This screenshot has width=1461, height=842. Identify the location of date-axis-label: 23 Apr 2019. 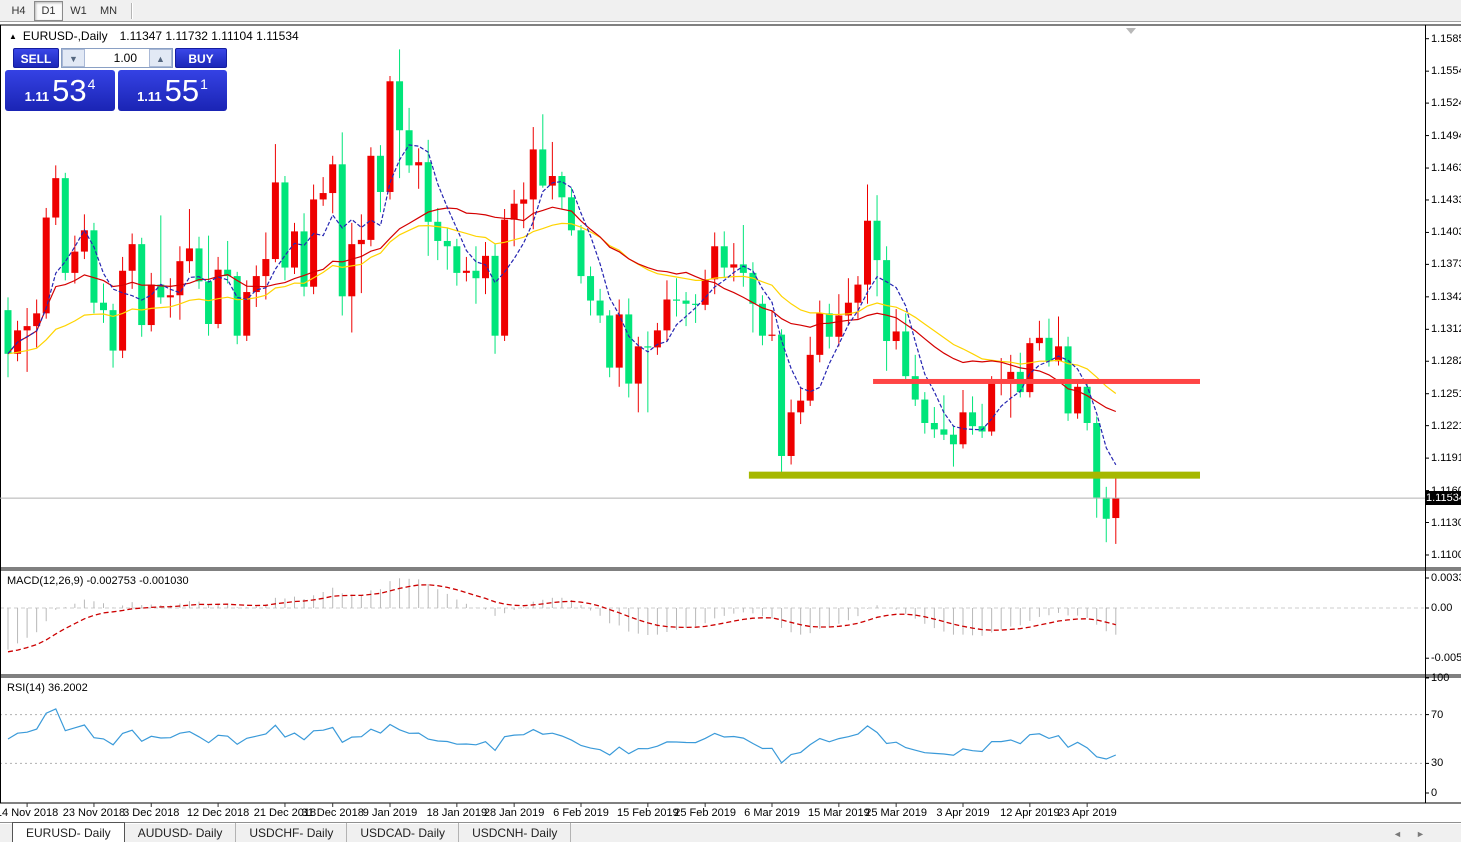
(1087, 813).